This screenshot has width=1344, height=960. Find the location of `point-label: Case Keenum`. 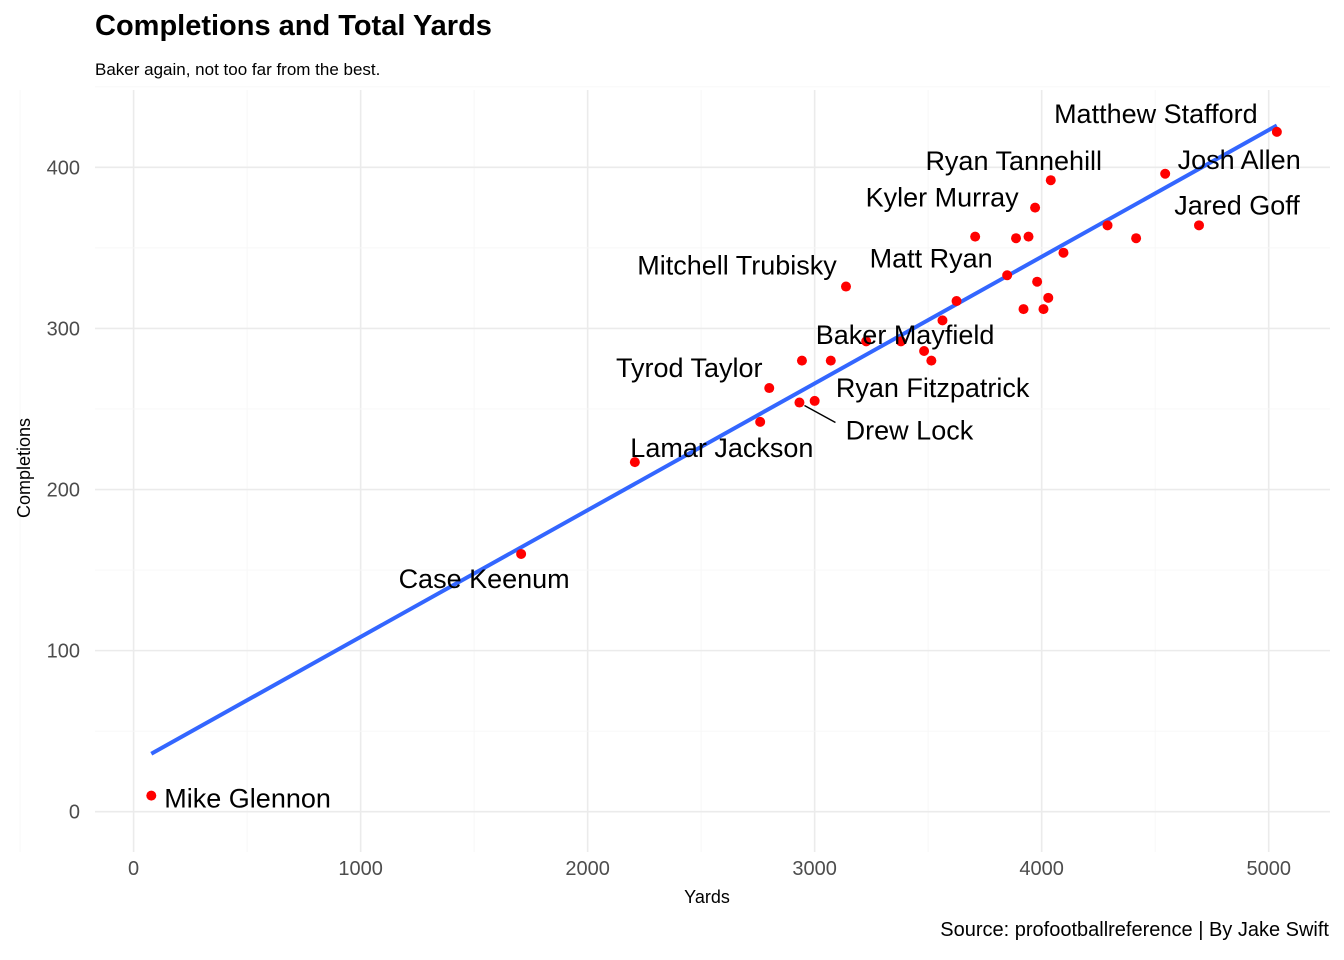

point-label: Case Keenum is located at coordinates (484, 579).